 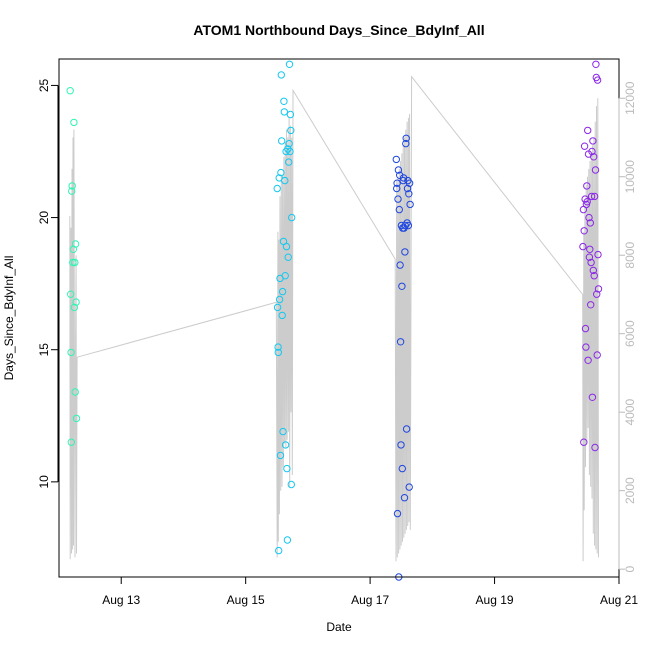 What do you see at coordinates (338, 30) in the screenshot?
I see `chart-title: ATOM1 Northbound Days_Since_BdyInf_All` at bounding box center [338, 30].